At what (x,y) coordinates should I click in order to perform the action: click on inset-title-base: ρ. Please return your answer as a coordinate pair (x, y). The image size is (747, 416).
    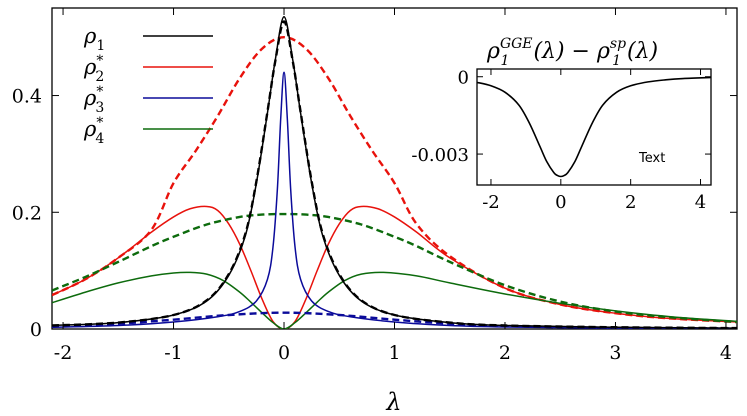
    Looking at the image, I should click on (493, 51).